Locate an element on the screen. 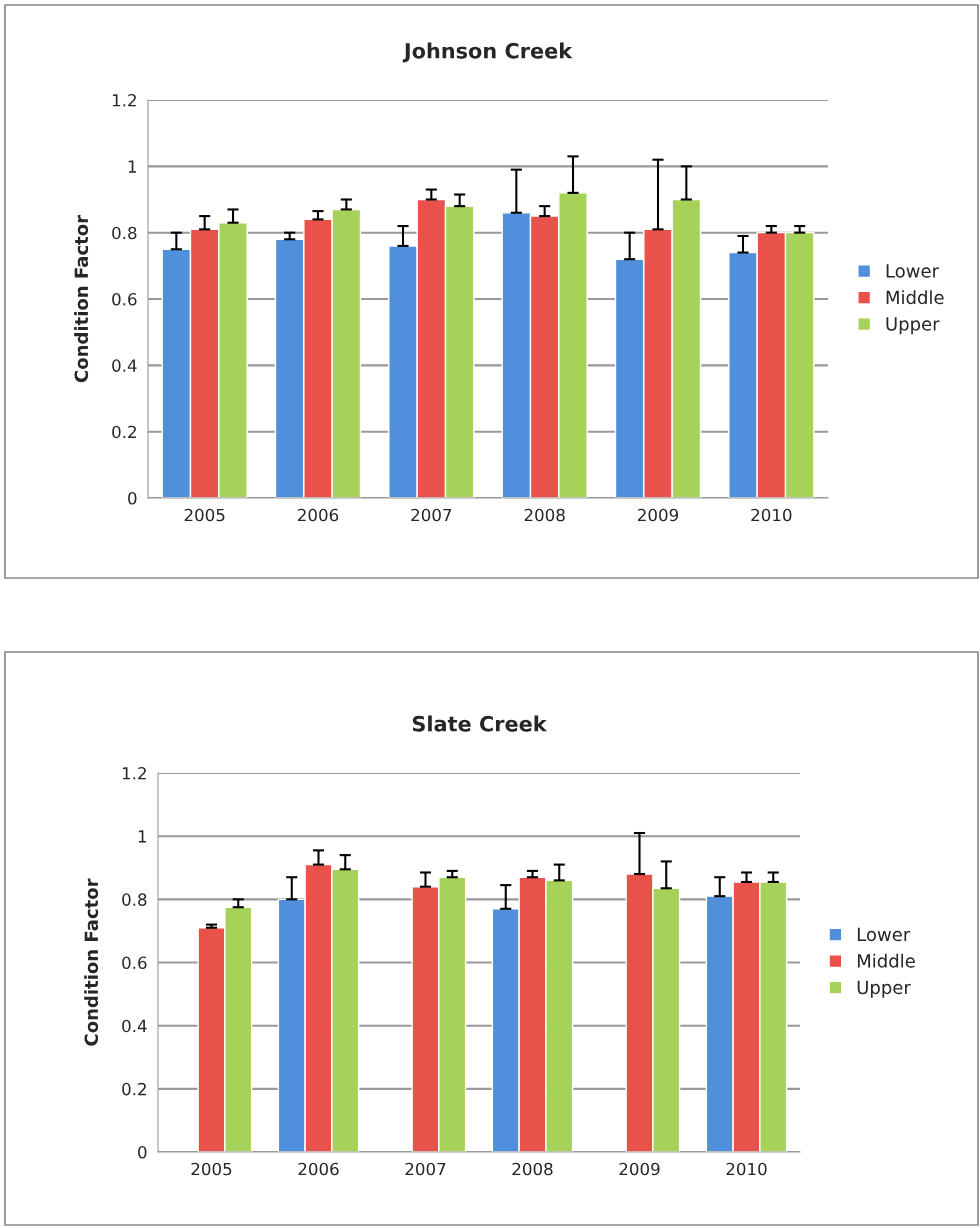 The width and height of the screenshot is (980, 1228). chart-title: Slate Creek is located at coordinates (480, 723).